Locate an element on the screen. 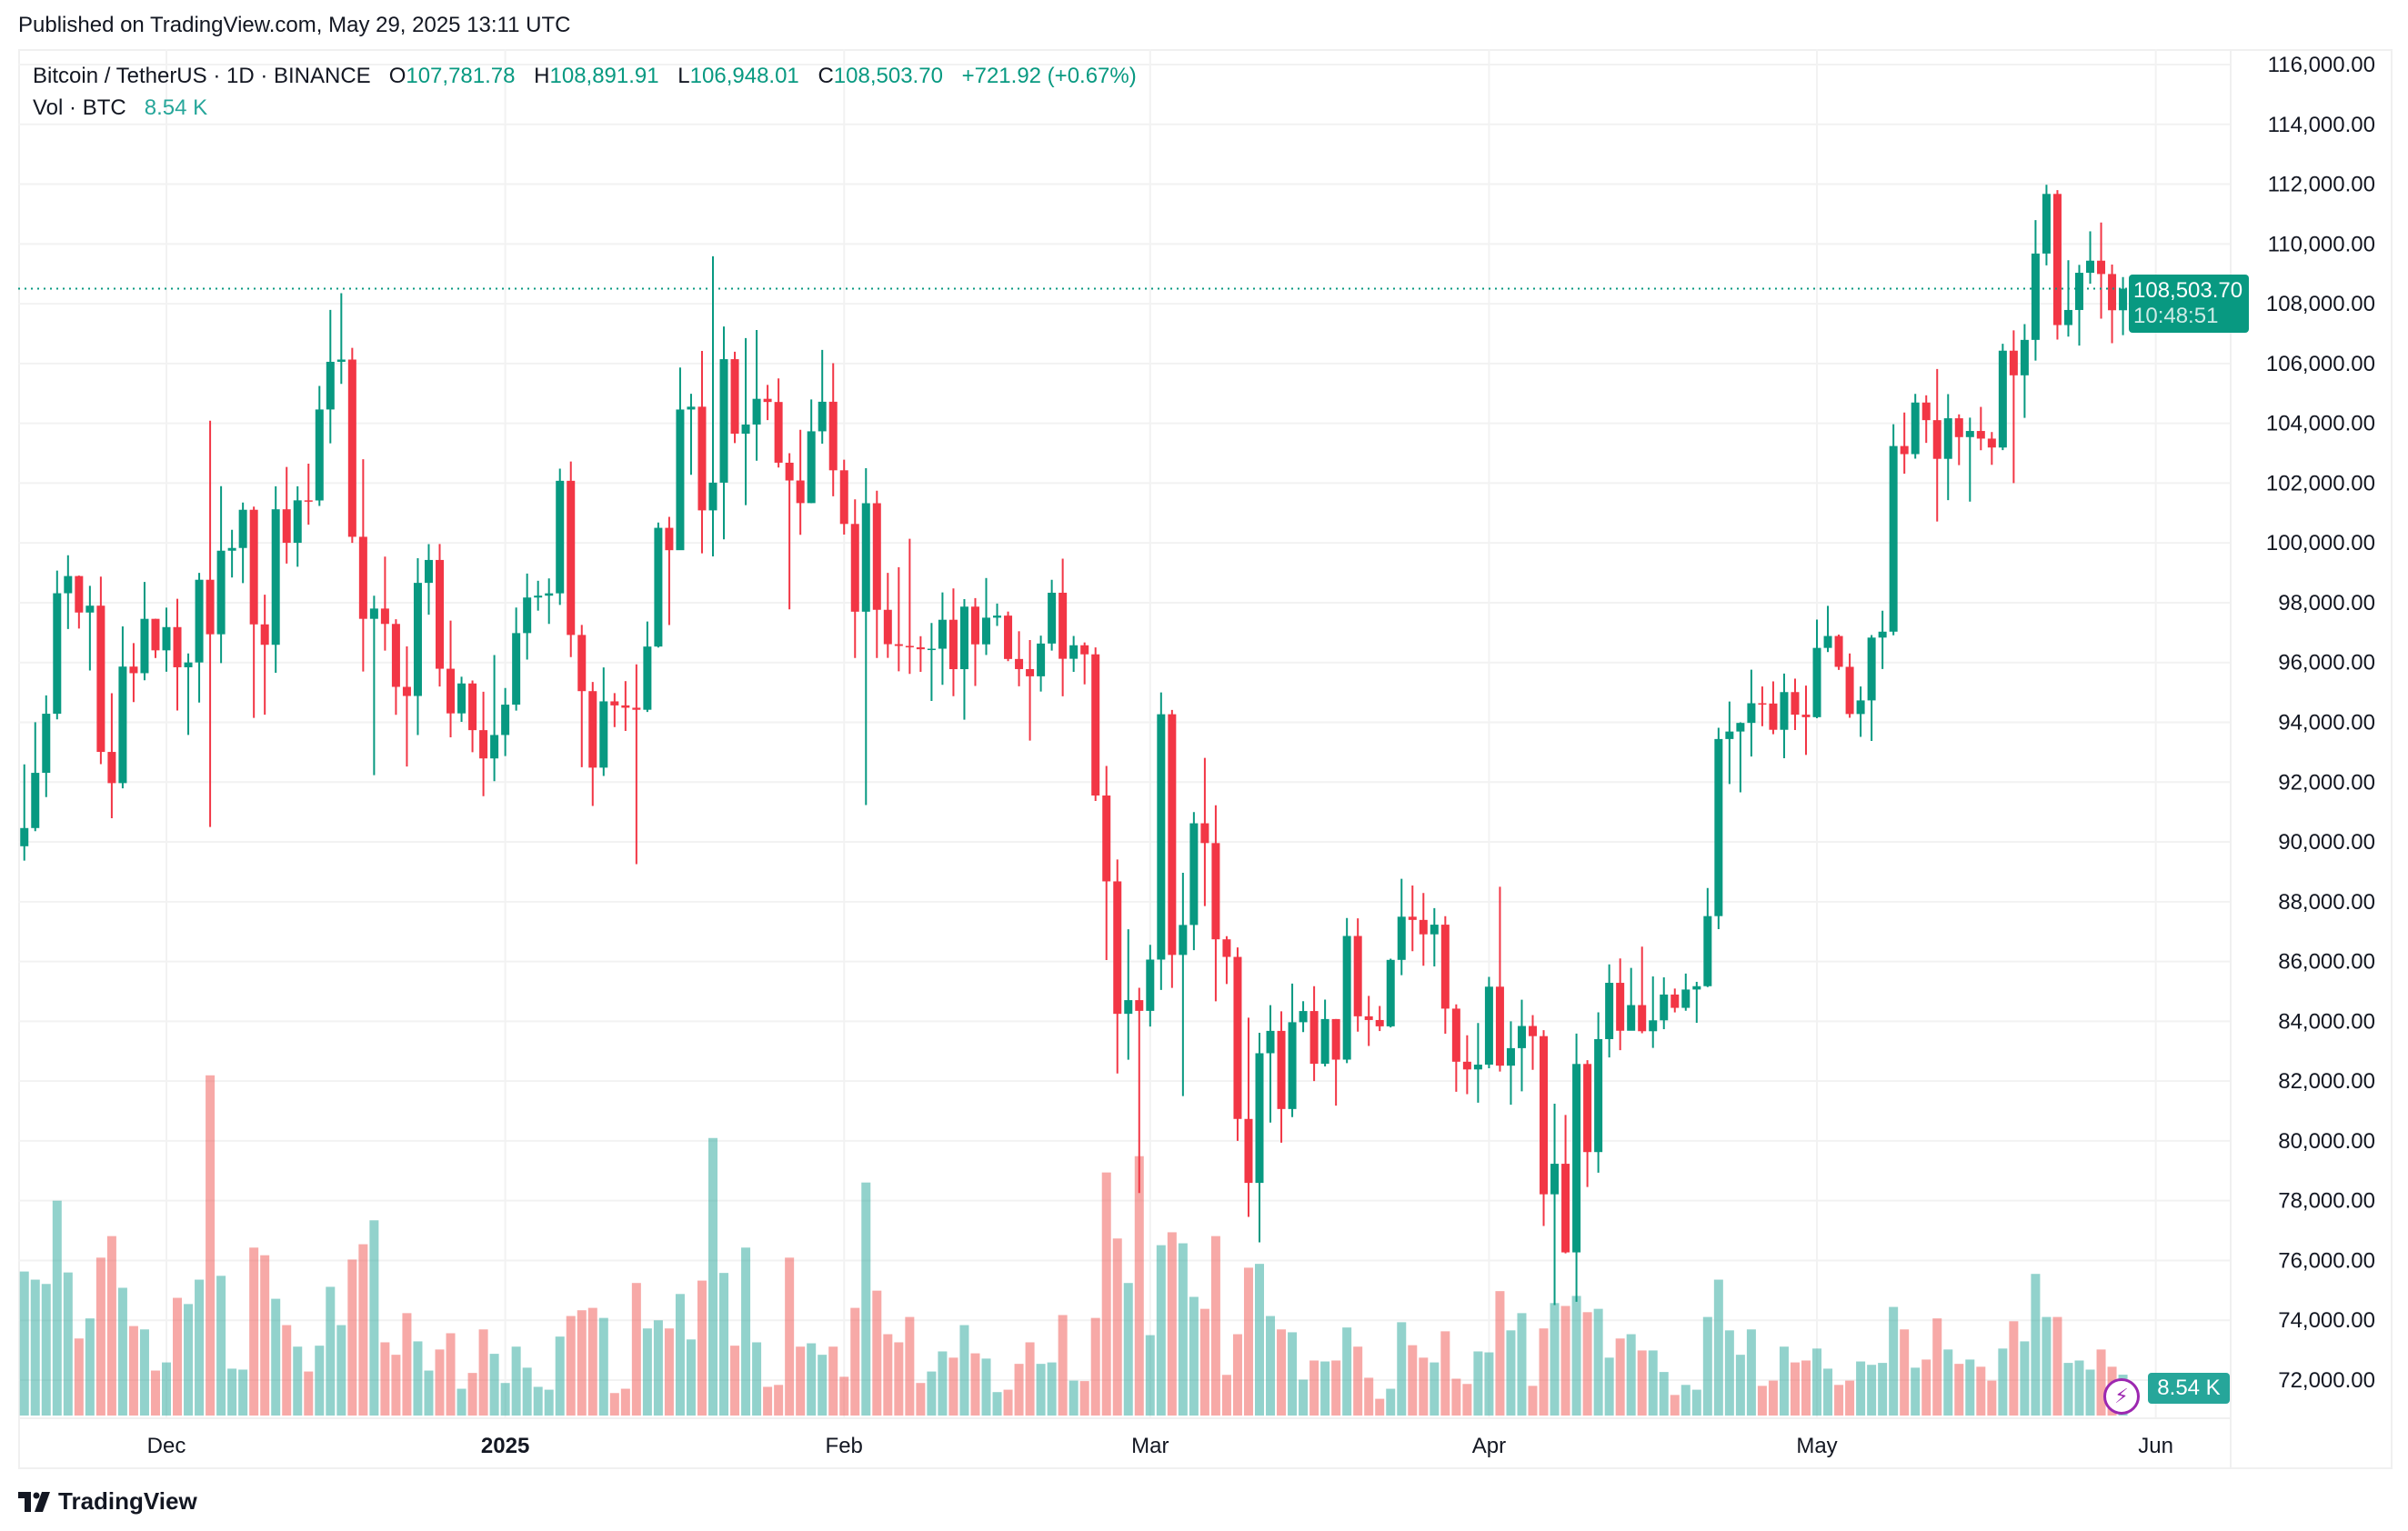  price-tick-label: 90,000.00 is located at coordinates (2326, 842).